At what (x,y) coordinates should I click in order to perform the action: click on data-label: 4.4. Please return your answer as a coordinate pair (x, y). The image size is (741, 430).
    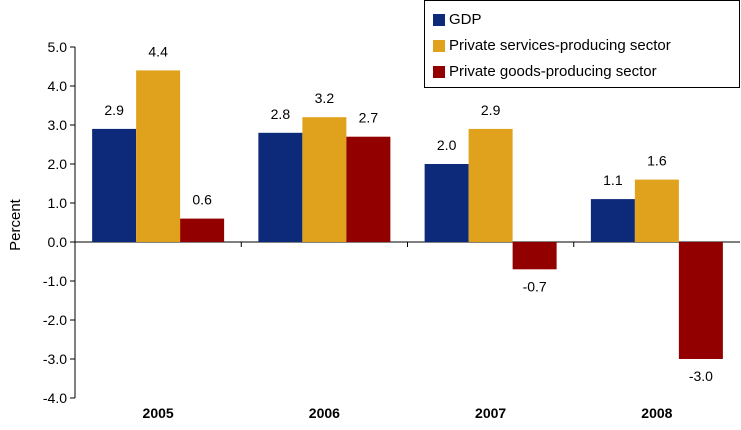
    Looking at the image, I should click on (158, 51).